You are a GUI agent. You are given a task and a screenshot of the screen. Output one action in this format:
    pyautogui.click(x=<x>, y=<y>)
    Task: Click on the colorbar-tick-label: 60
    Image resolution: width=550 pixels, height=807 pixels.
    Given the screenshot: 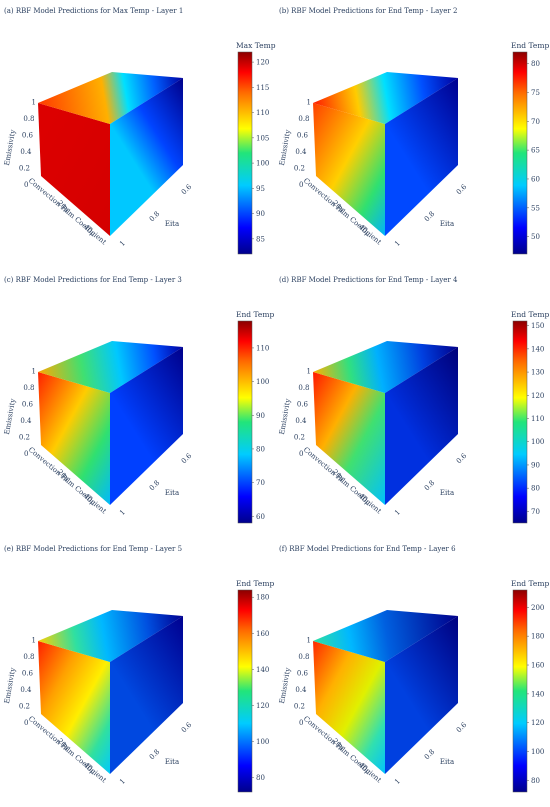 What is the action you would take?
    pyautogui.click(x=260, y=517)
    